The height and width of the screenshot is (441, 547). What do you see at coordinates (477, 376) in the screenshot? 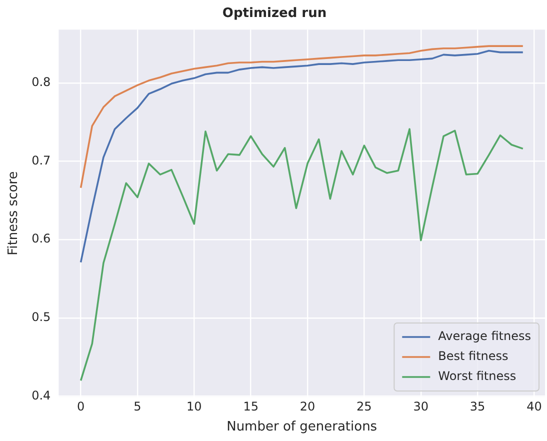
I see `legend-label: Worst fitness` at bounding box center [477, 376].